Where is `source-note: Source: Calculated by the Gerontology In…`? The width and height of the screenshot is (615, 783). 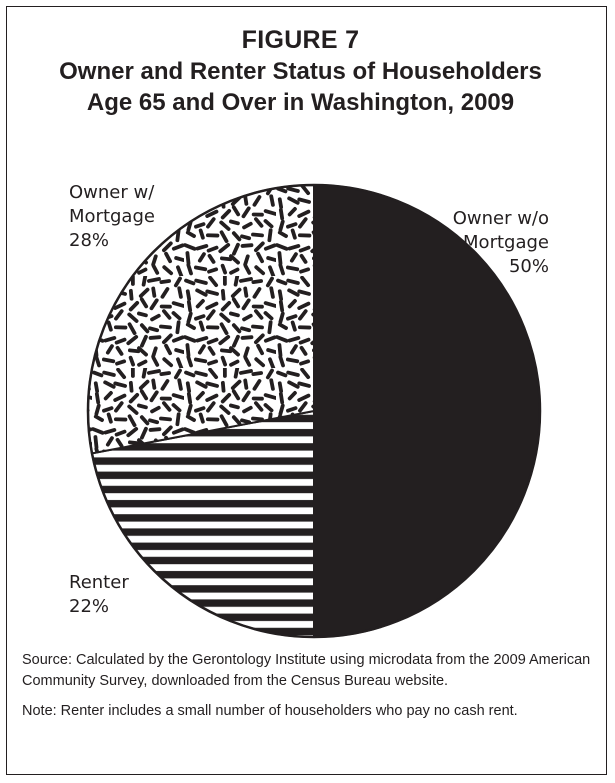
source-note: Source: Calculated by the Gerontology In… is located at coordinates (306, 670).